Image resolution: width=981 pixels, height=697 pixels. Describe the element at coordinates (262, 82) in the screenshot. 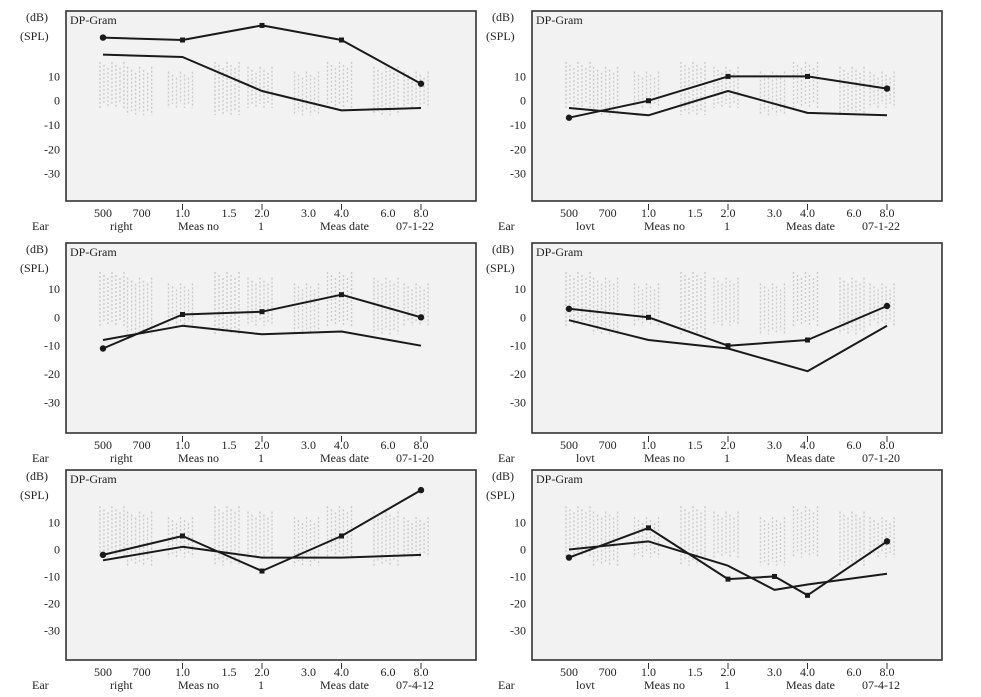

I see `series-line-noise` at that location.